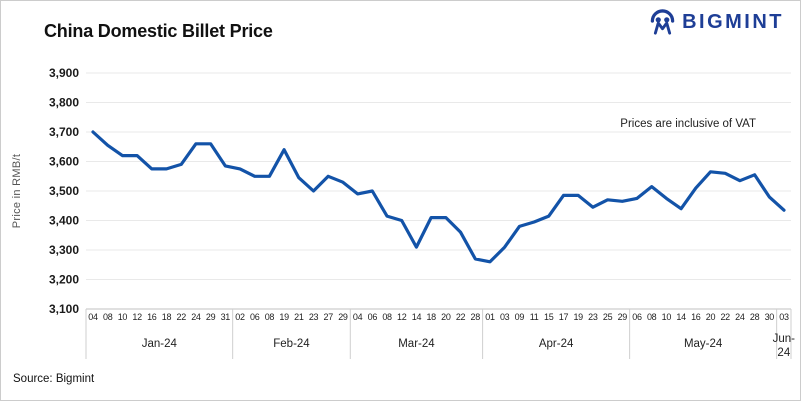  What do you see at coordinates (64, 221) in the screenshot?
I see `y-tick-label: 3,400` at bounding box center [64, 221].